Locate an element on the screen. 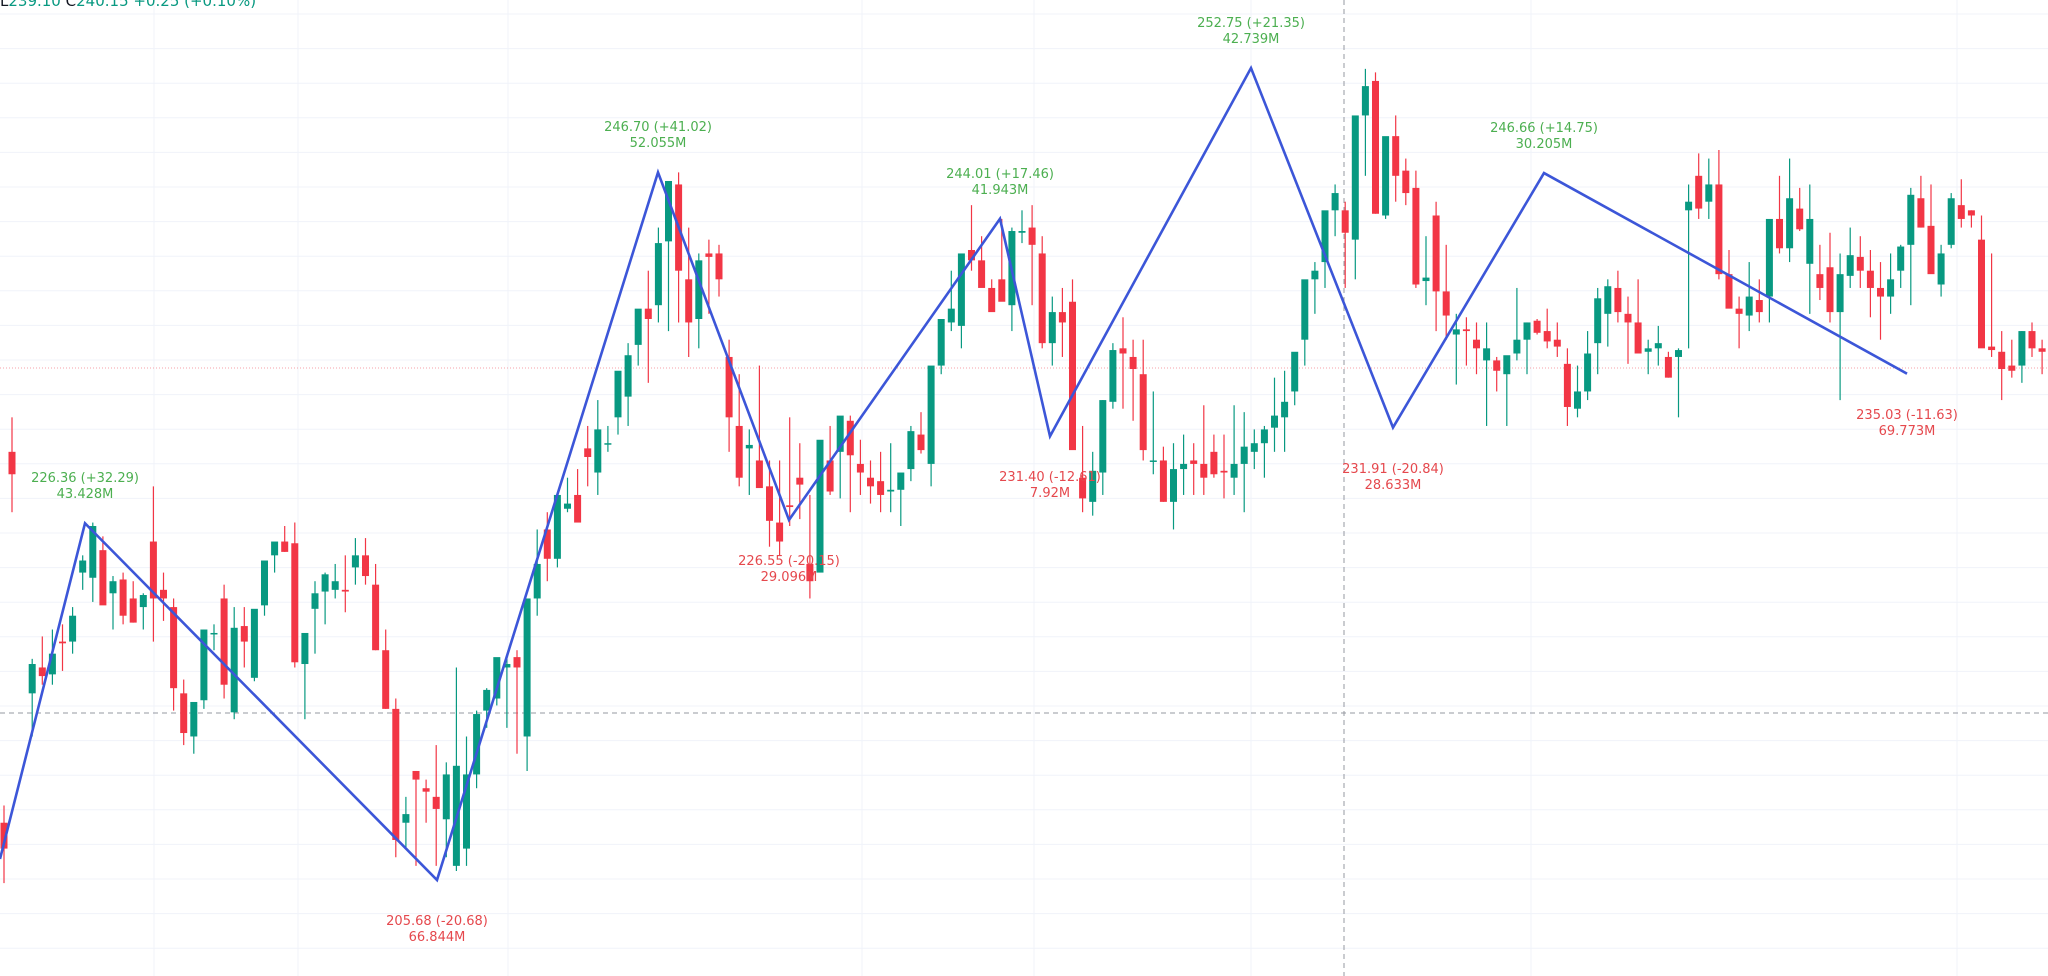  pivot-label-down: 231.40 (-12.61) 7.92M is located at coordinates (1050, 486).